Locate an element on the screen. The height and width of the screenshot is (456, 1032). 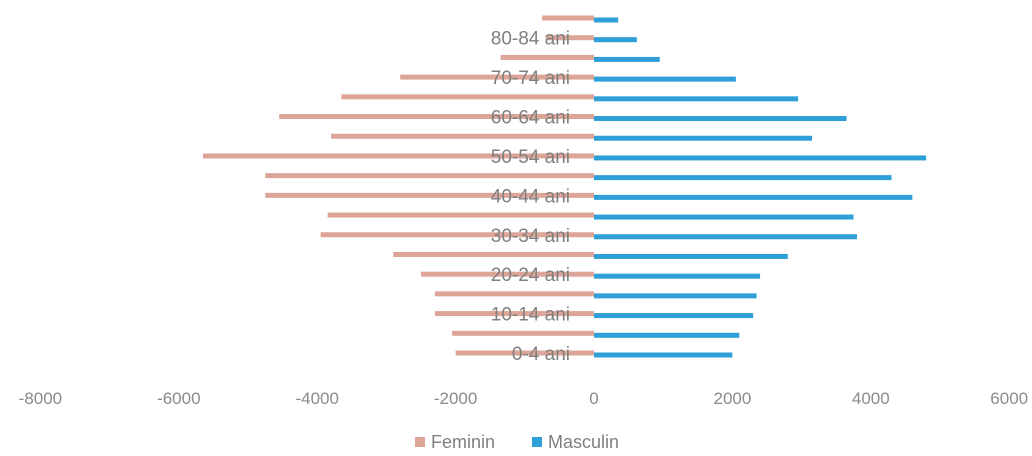
x-tick-label: 4000 is located at coordinates (871, 398).